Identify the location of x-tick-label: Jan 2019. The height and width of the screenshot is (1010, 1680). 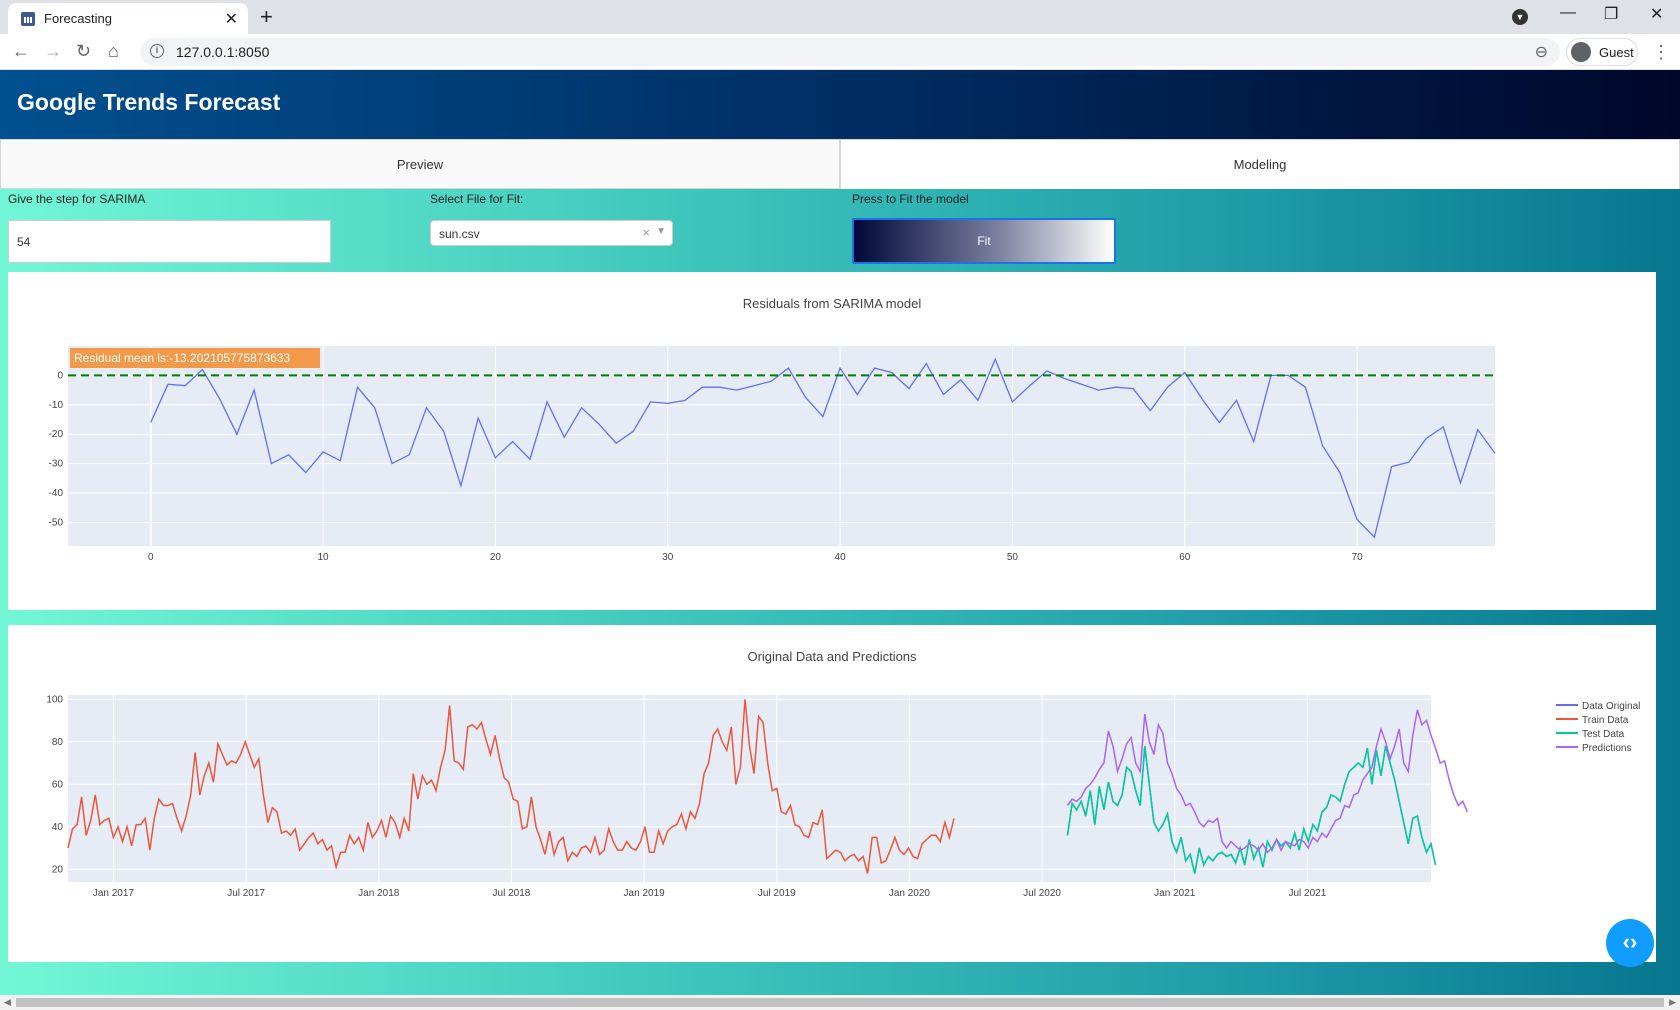
(645, 893).